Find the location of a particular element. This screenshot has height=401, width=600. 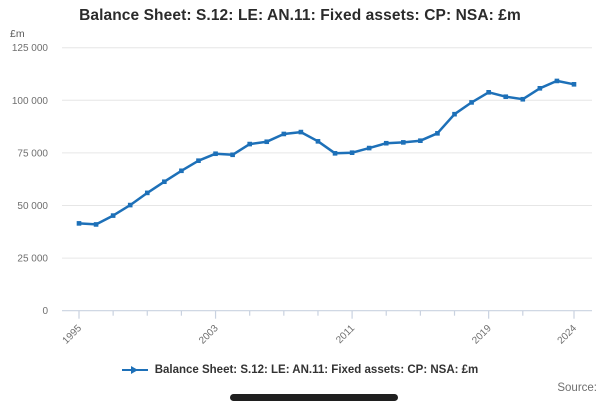

data-point-2013 is located at coordinates (386, 143).